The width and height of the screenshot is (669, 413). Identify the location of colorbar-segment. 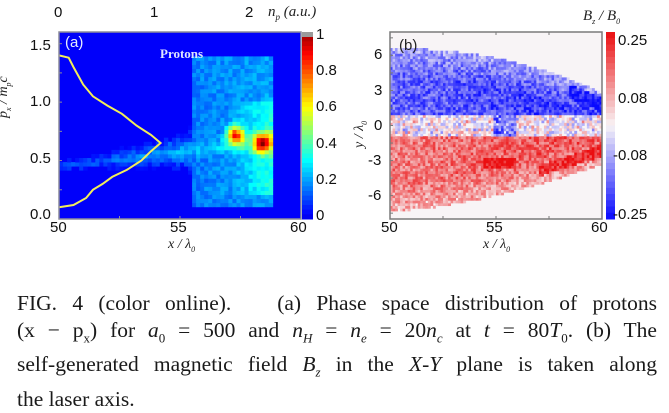
(307, 63).